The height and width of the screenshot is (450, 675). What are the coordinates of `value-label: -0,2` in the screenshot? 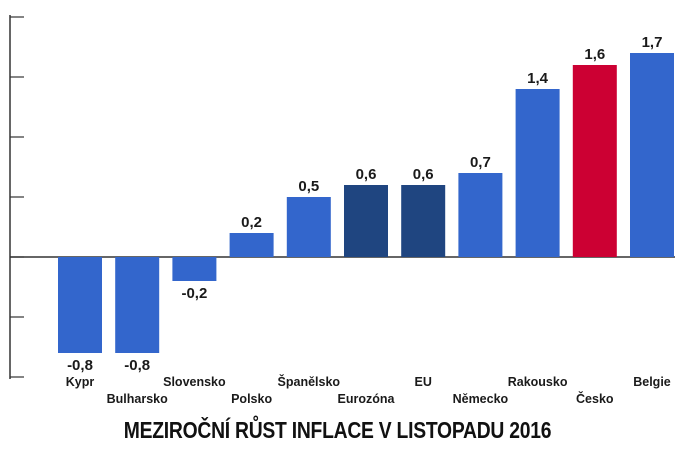 It's located at (194, 293).